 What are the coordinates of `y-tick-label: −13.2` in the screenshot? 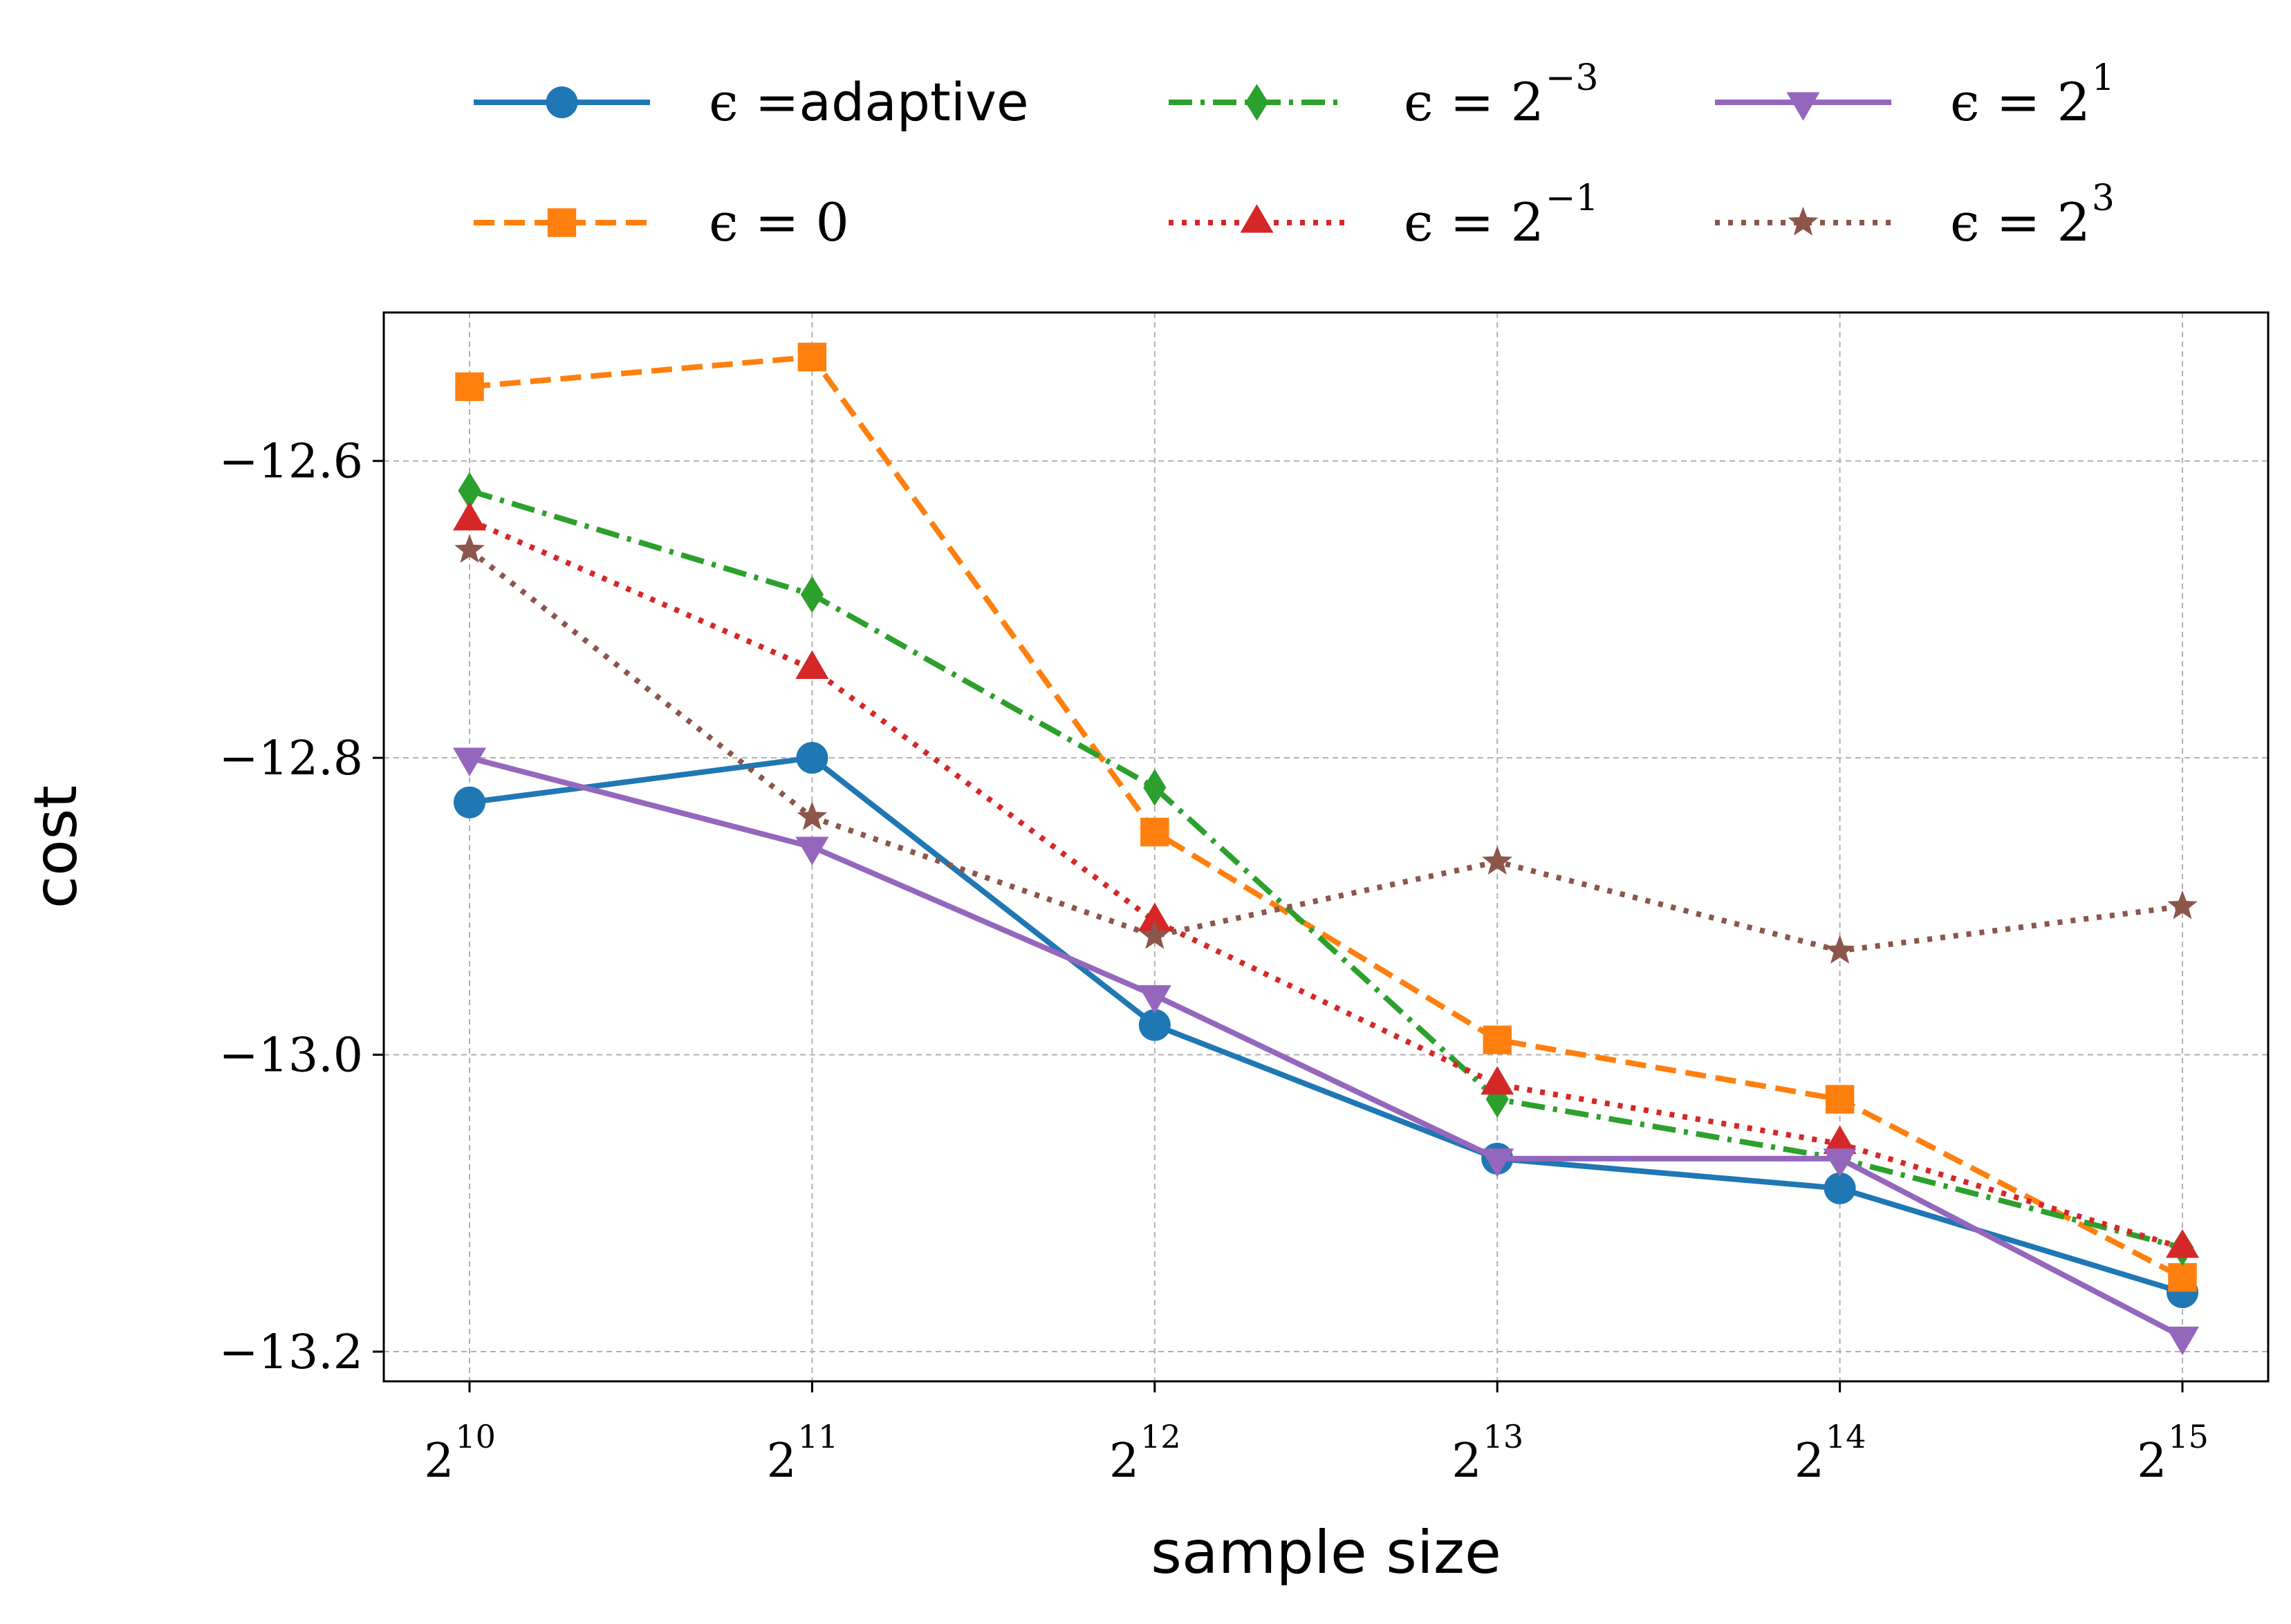 It's located at (291, 1352).